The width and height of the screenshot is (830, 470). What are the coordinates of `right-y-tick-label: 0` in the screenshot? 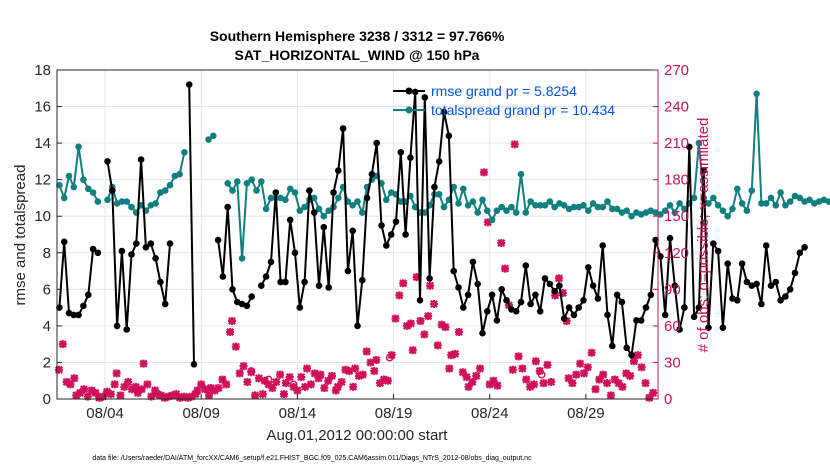 It's located at (668, 399).